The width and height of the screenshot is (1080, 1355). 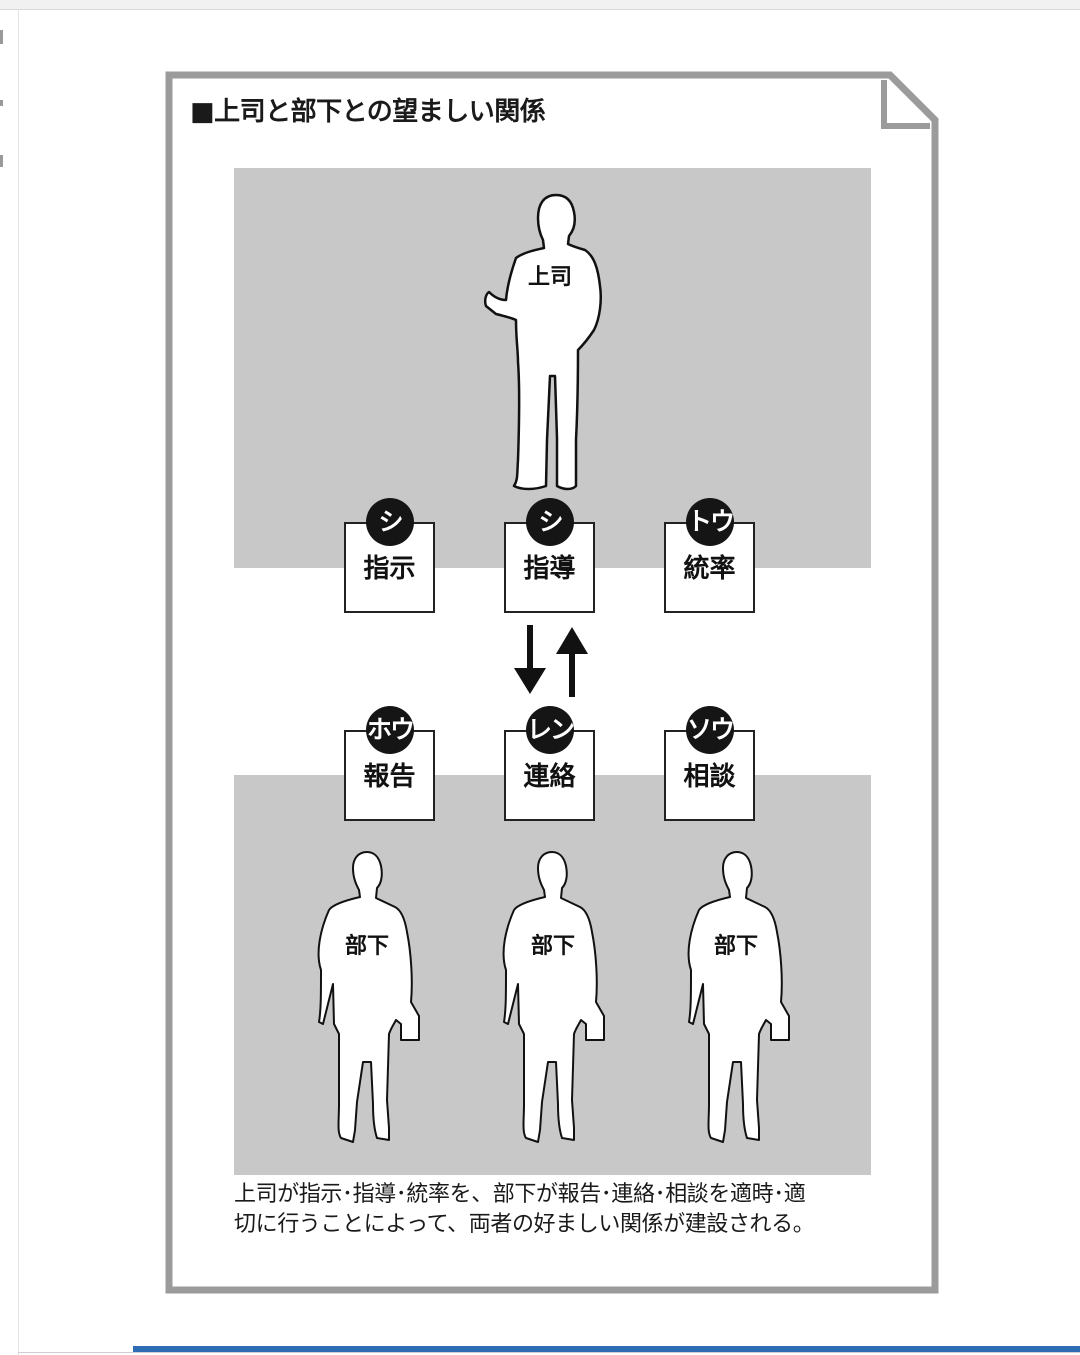 What do you see at coordinates (552, 946) in the screenshot?
I see `subordinate-label-2: 部下` at bounding box center [552, 946].